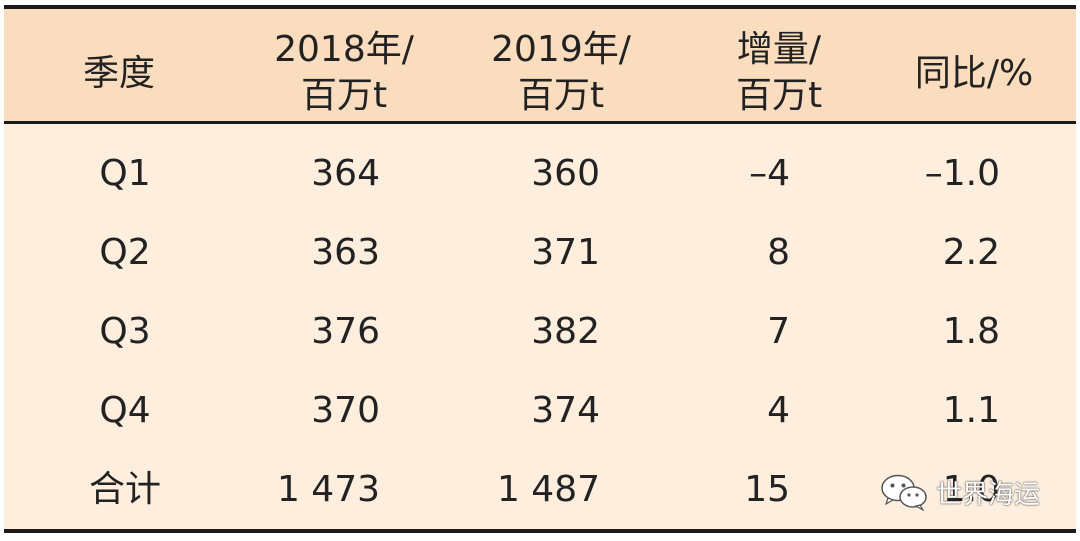 The height and width of the screenshot is (541, 1080). Describe the element at coordinates (779, 73) in the screenshot. I see `header-increase: 增量/ 百万t` at that location.